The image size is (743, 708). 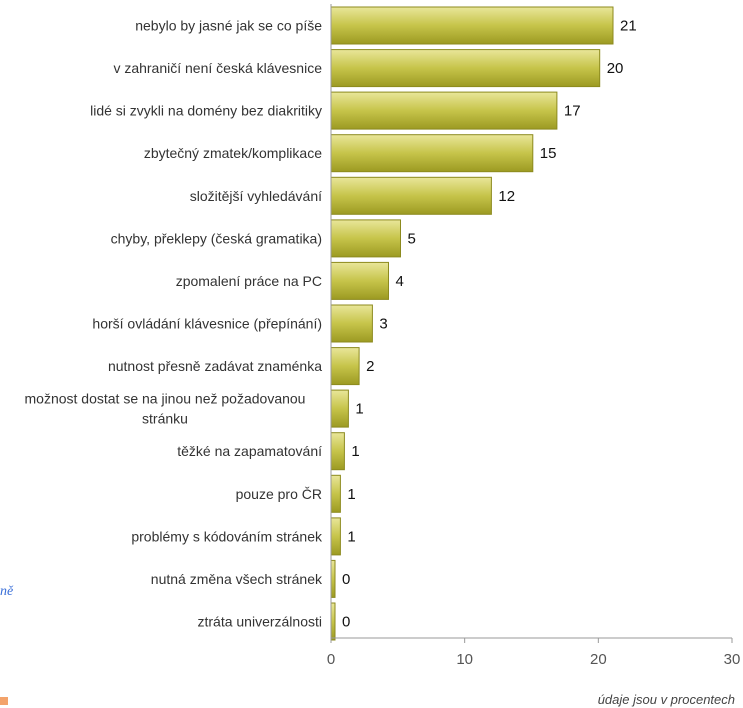 What do you see at coordinates (383, 324) in the screenshot?
I see `value-label: 3` at bounding box center [383, 324].